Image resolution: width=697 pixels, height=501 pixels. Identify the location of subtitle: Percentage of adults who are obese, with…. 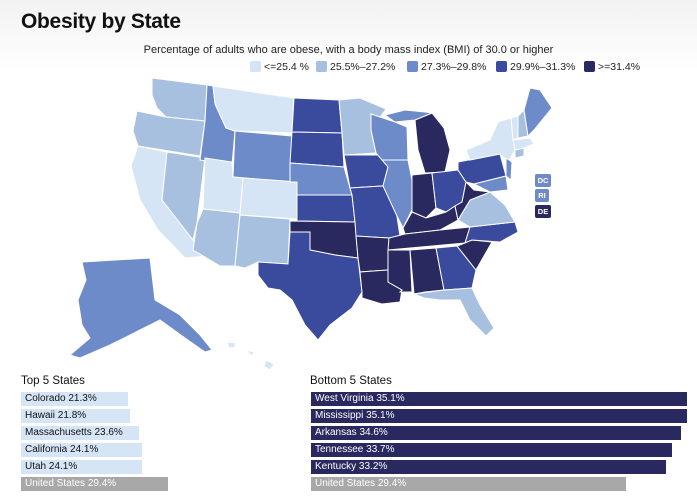
(348, 50).